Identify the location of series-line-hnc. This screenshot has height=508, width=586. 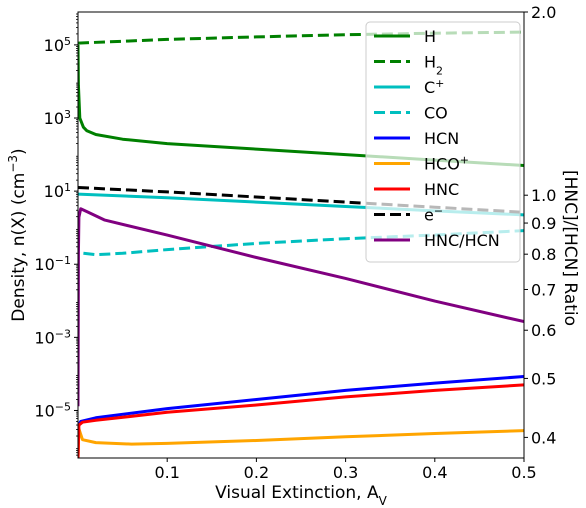
(301, 420).